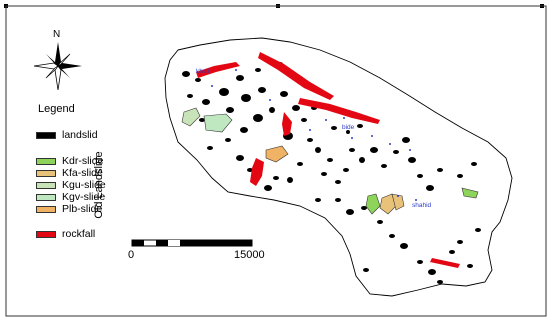 This screenshot has width=552, height=321. What do you see at coordinates (203, 71) in the screenshot?
I see `place-label: khali` at bounding box center [203, 71].